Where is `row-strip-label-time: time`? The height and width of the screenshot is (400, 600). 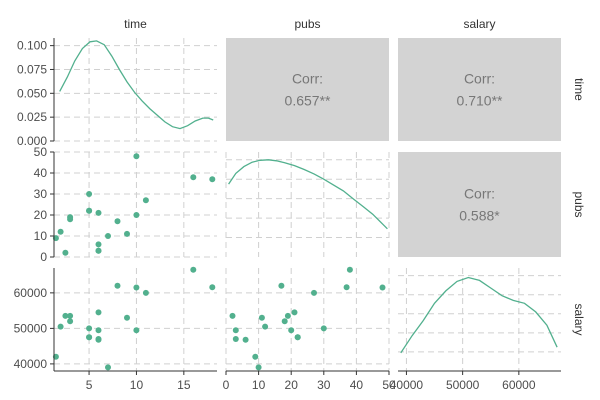
row-strip-label-time: time is located at coordinates (579, 89).